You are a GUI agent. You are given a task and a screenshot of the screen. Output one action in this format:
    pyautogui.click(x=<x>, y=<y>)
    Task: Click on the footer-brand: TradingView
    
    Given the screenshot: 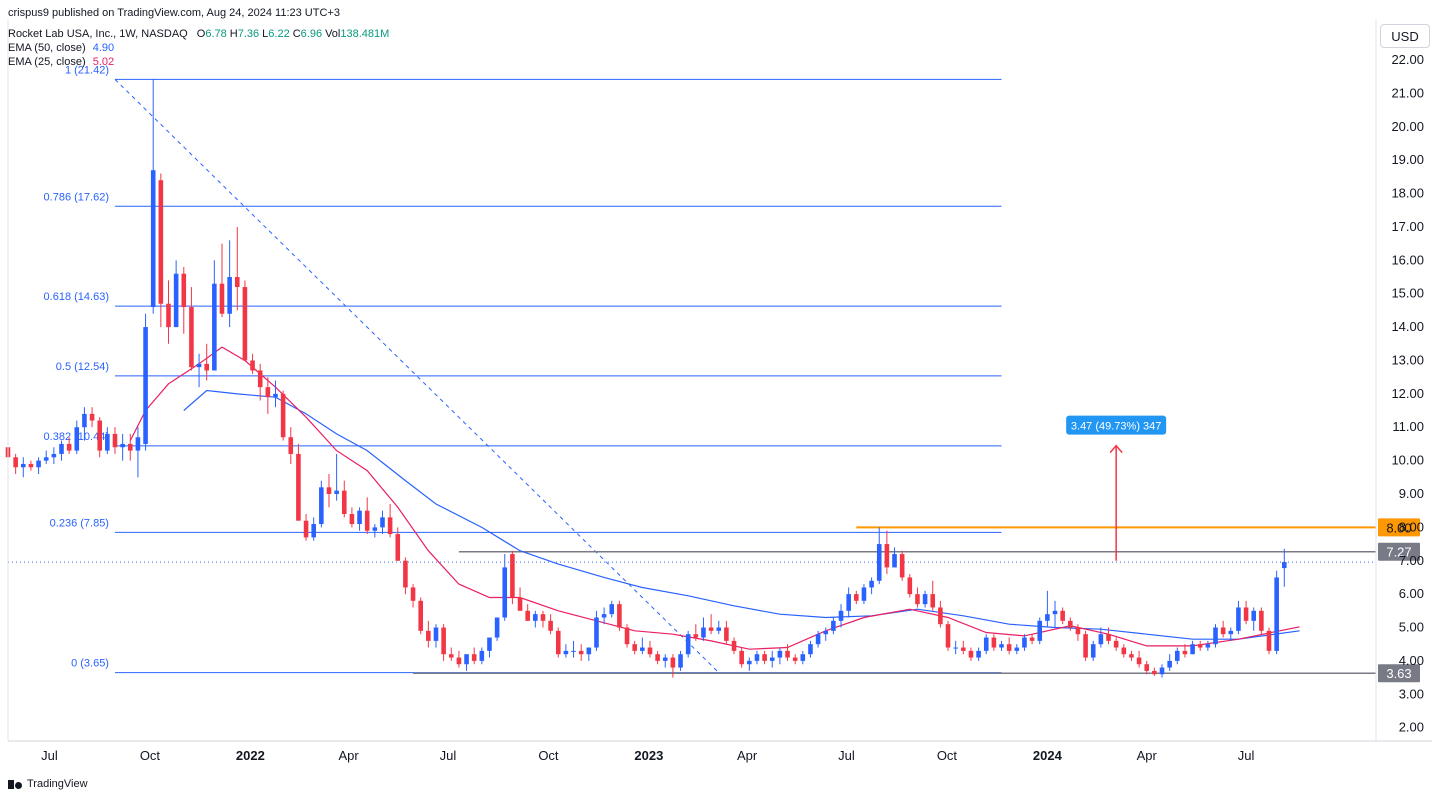 What is the action you would take?
    pyautogui.click(x=48, y=784)
    